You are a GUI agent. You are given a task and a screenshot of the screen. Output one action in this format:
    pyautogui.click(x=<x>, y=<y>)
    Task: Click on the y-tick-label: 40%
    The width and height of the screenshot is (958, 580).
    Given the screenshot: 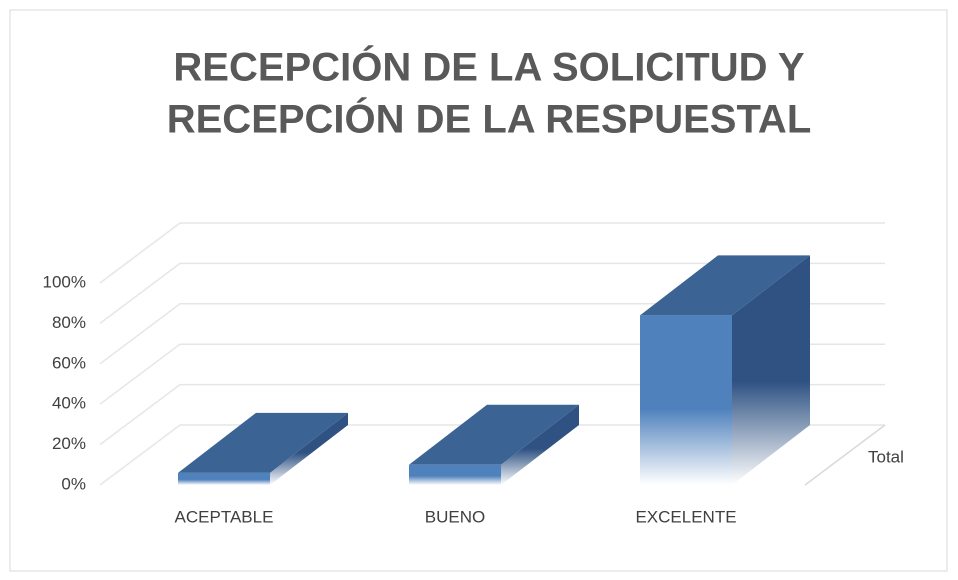 What is the action you would take?
    pyautogui.click(x=69, y=403)
    